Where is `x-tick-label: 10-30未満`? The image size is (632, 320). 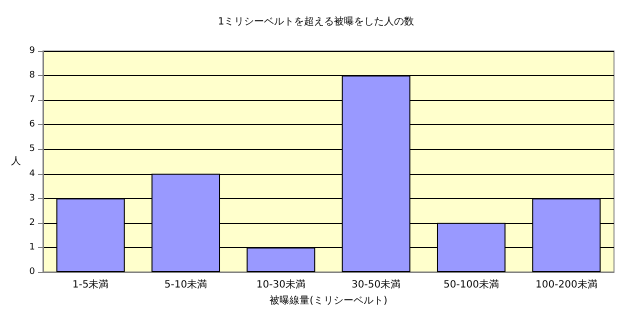 x-tick-label: 10-30未満 is located at coordinates (281, 284).